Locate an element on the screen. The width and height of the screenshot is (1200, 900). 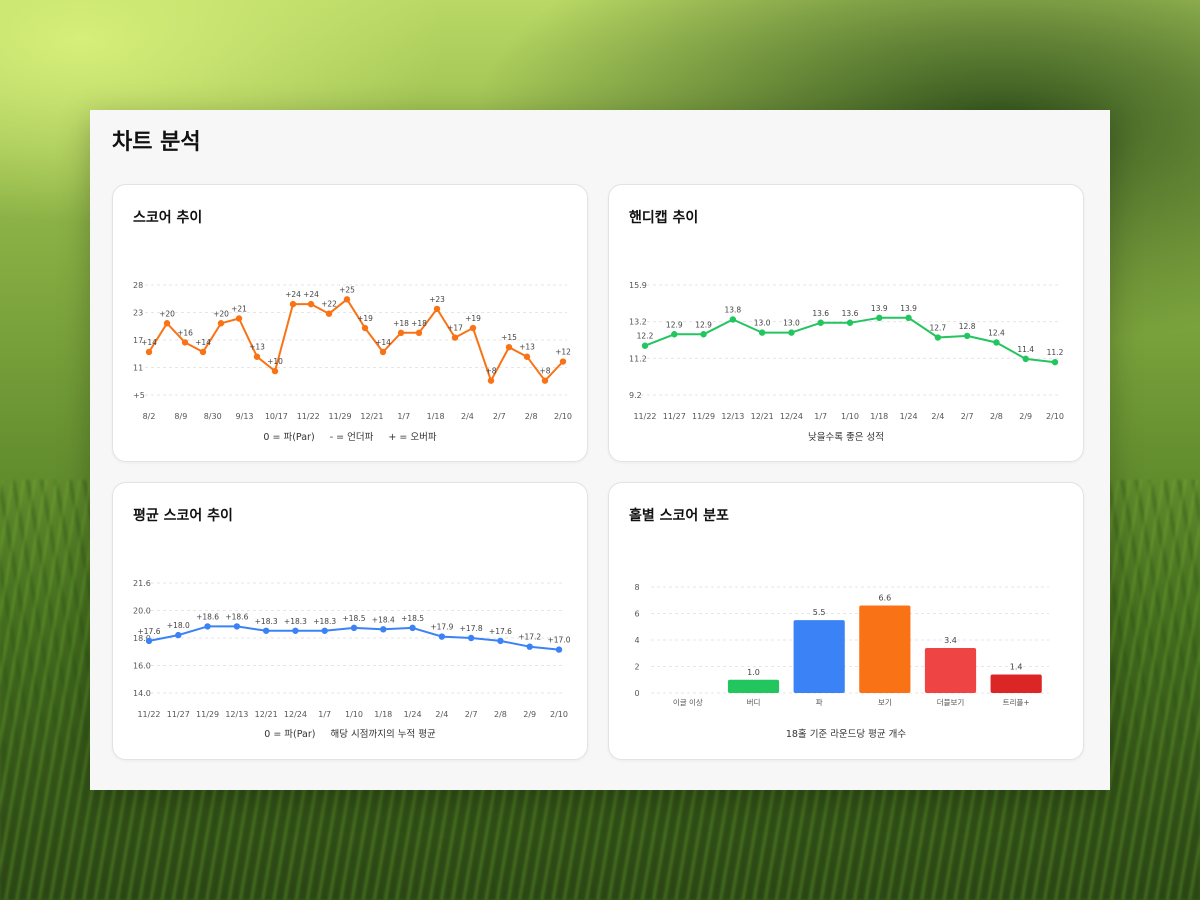
data-label: +12 is located at coordinates (563, 352).